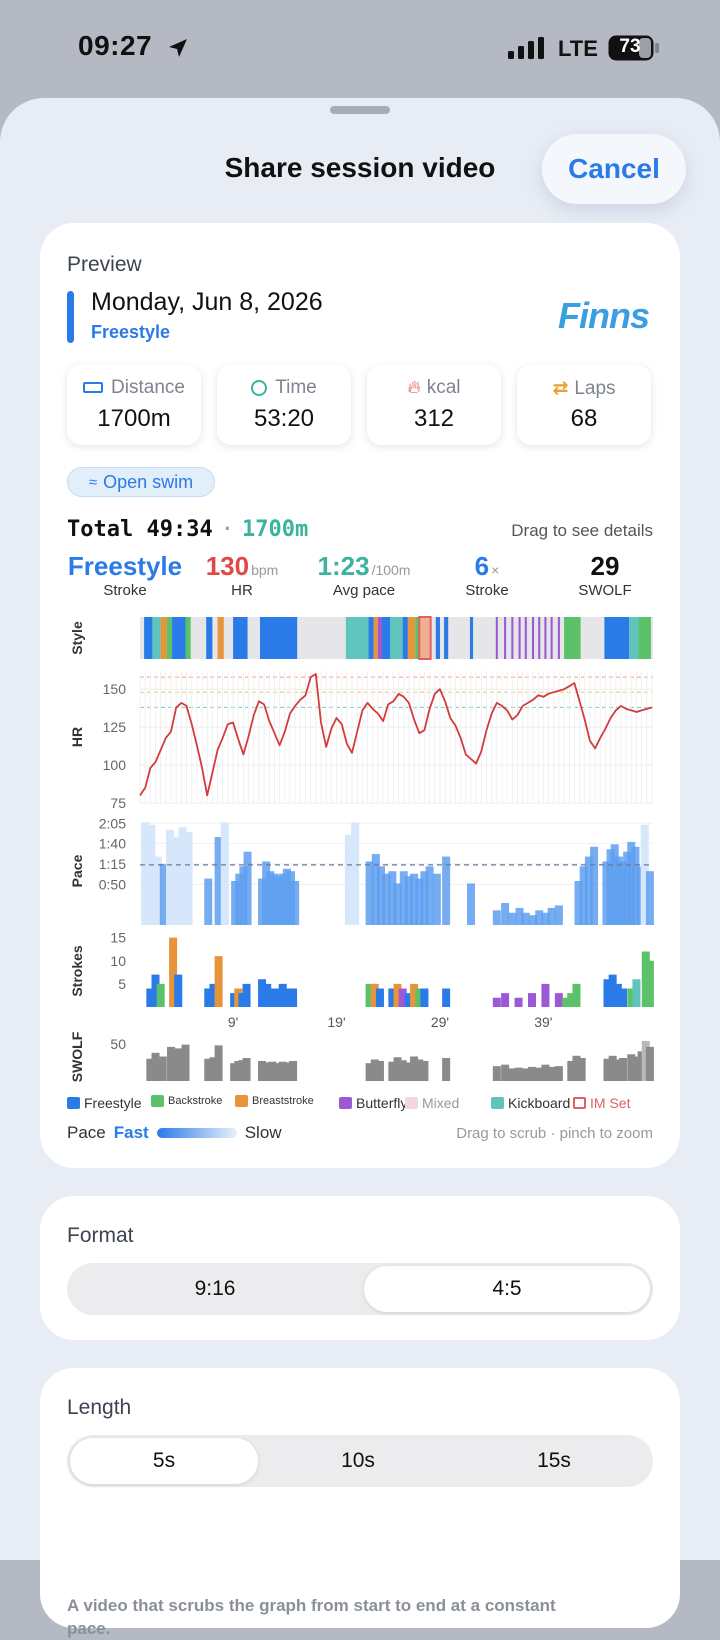 Image resolution: width=720 pixels, height=1640 pixels. I want to click on length-option-15s: 15s, so click(554, 1460).